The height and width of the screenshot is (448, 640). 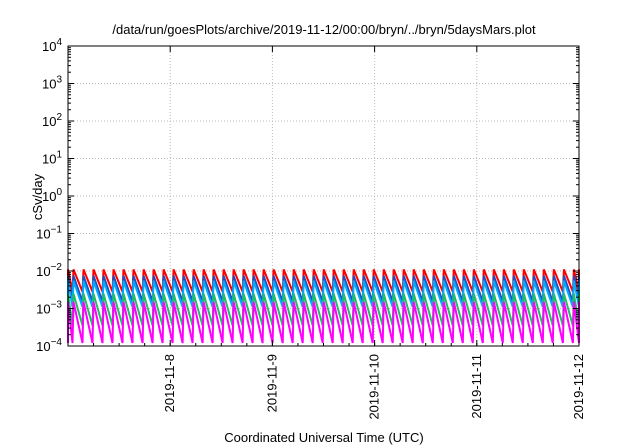 I want to click on y-tick-label: 10², so click(x=52, y=120).